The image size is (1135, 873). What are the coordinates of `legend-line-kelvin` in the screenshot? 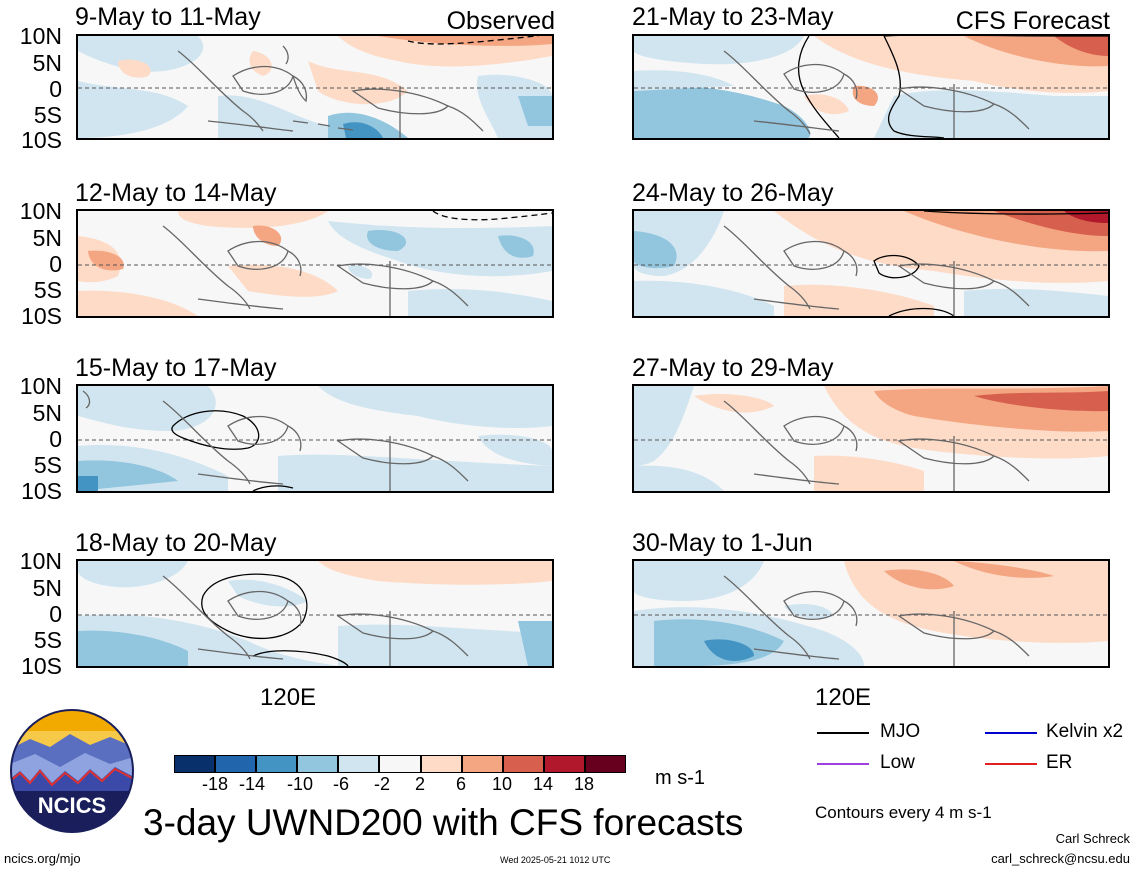 It's located at (1011, 733).